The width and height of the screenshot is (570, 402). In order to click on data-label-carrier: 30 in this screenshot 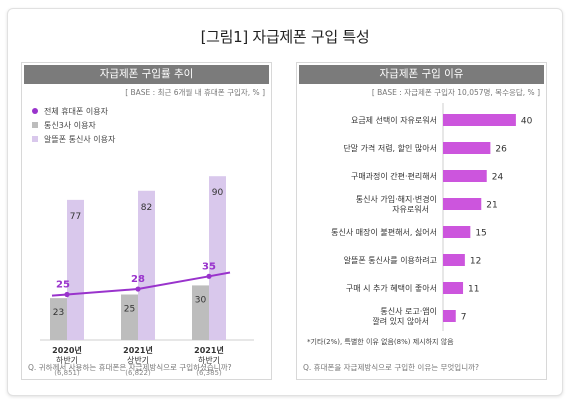, I will do `click(201, 300)`.